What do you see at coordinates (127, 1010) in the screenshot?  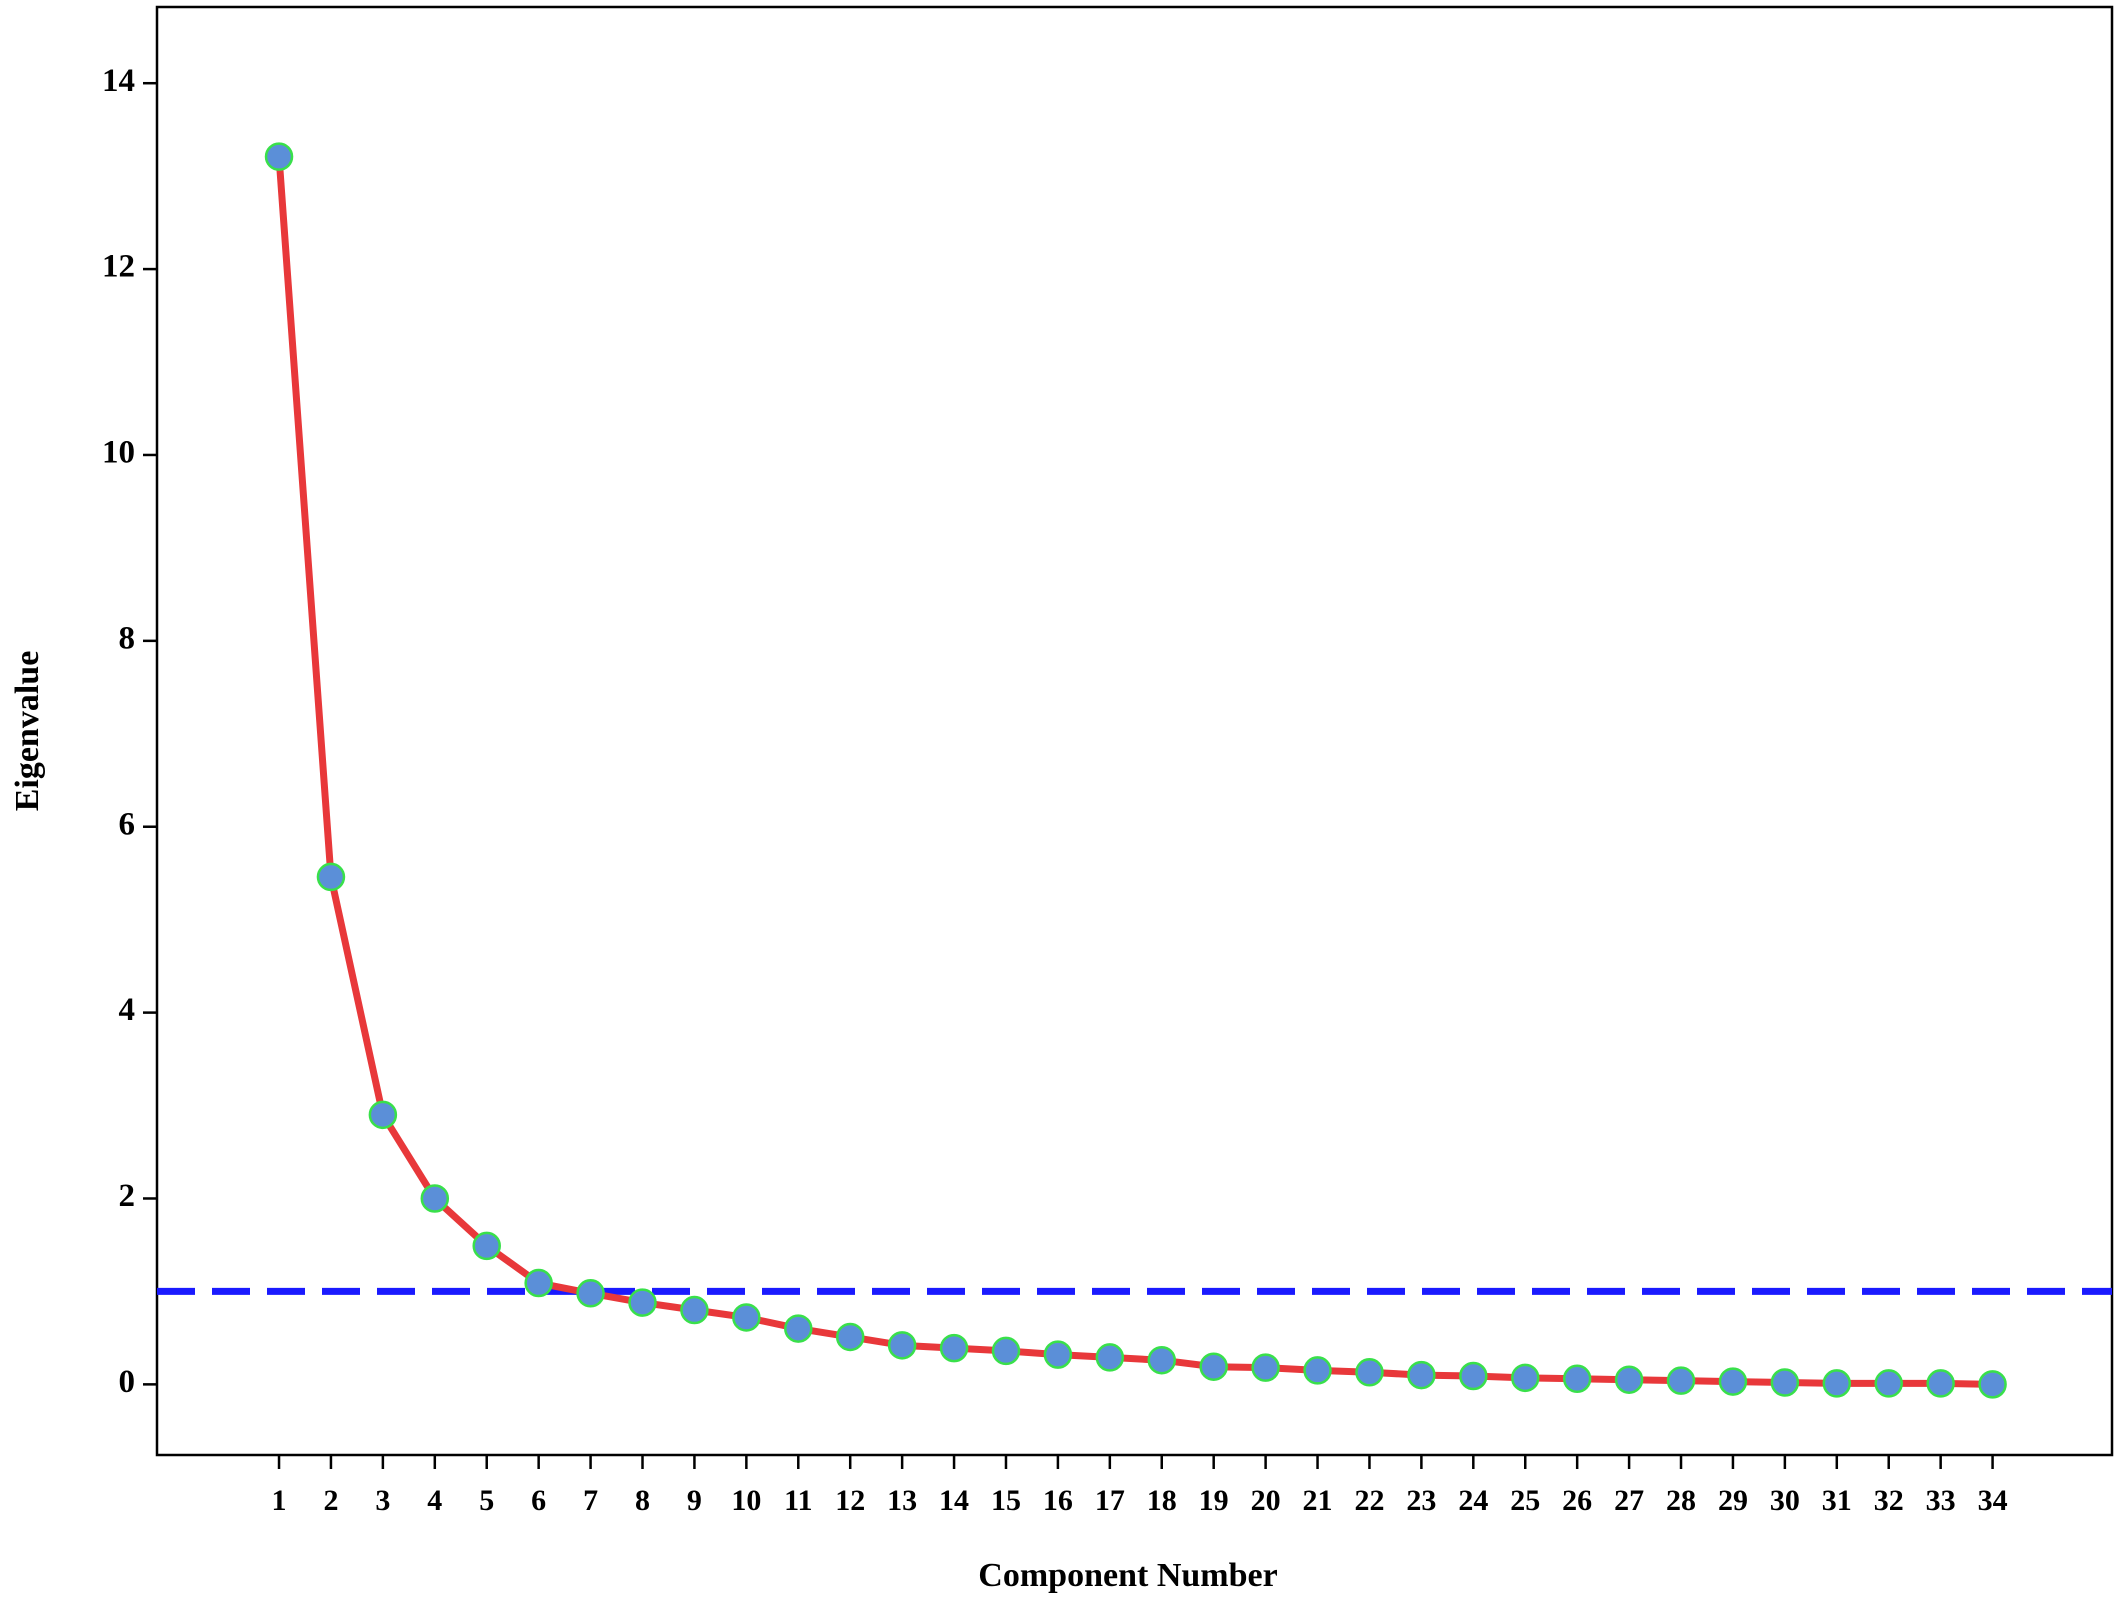 I see `y-tick-label: 4` at bounding box center [127, 1010].